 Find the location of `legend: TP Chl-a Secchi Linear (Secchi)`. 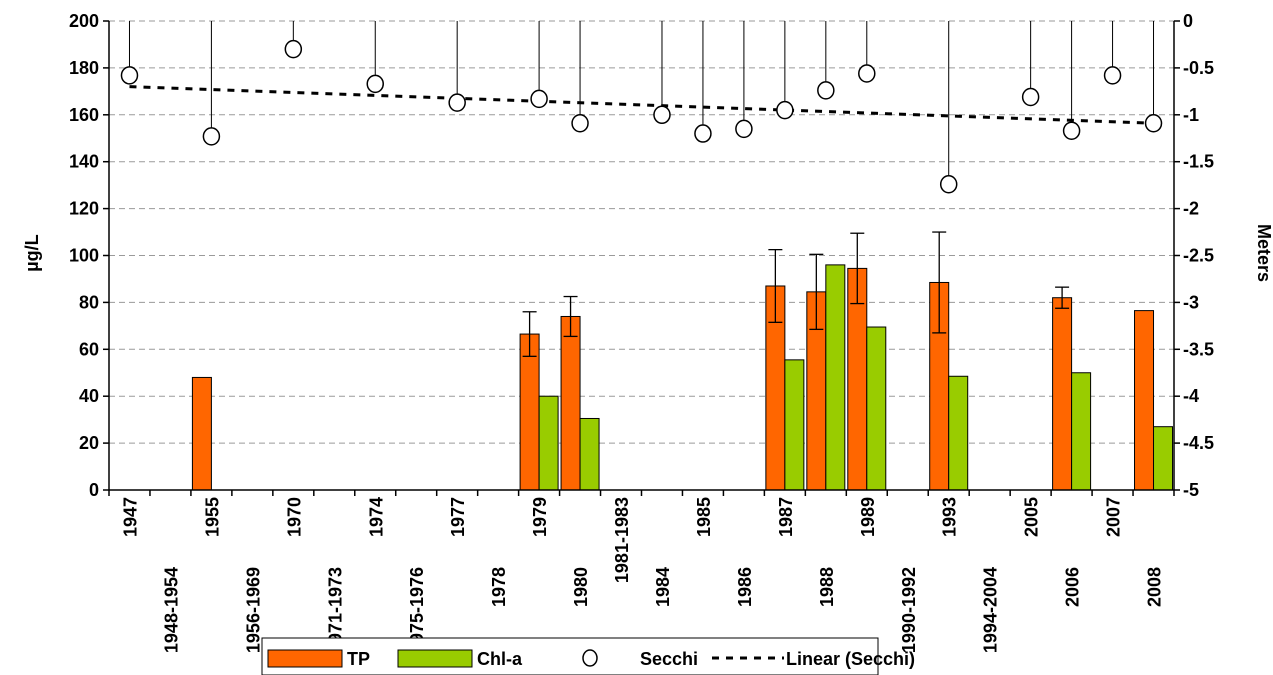

legend: TP Chl-a Secchi Linear (Secchi) is located at coordinates (588, 656).